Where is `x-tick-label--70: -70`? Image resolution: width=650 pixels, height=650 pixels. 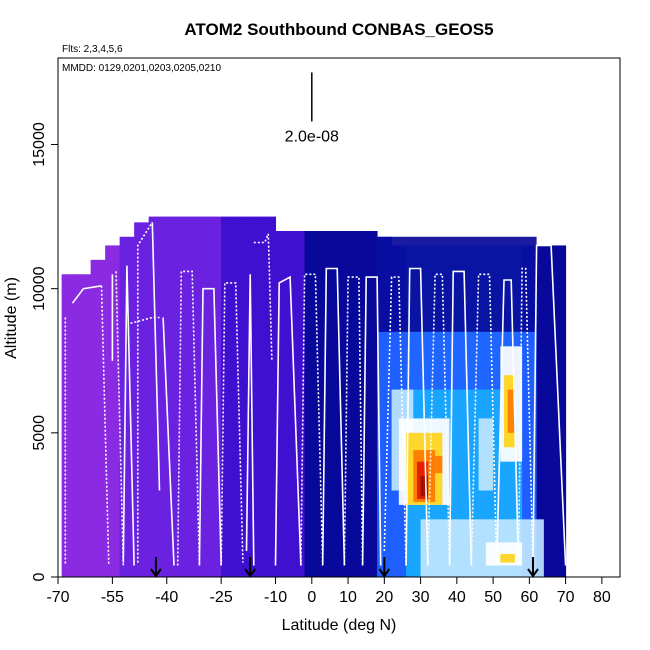
x-tick-label--70: -70 is located at coordinates (57, 597).